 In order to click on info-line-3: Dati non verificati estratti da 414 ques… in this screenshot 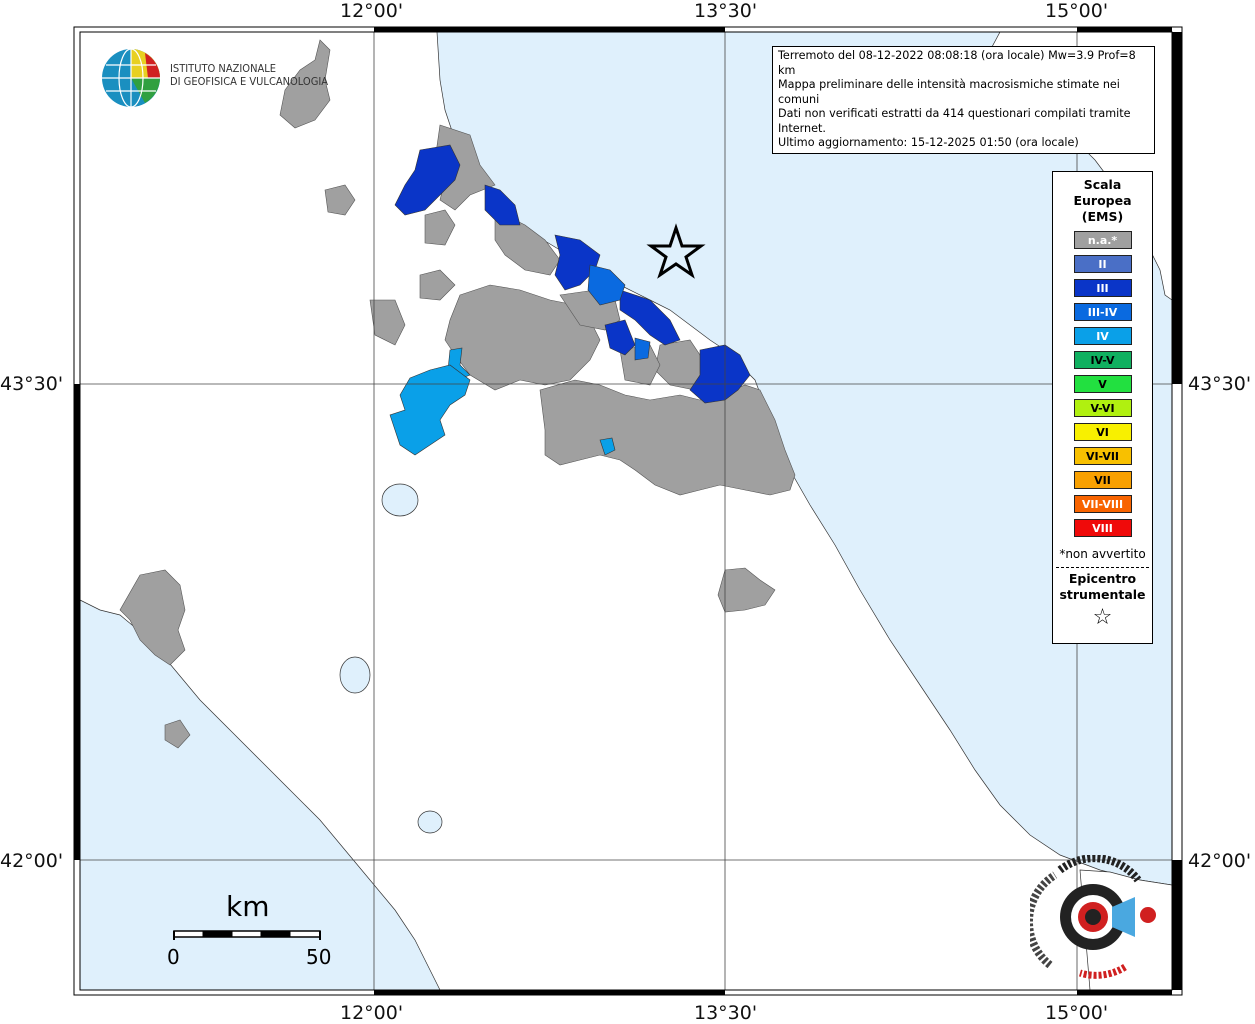, I will do `click(954, 121)`.